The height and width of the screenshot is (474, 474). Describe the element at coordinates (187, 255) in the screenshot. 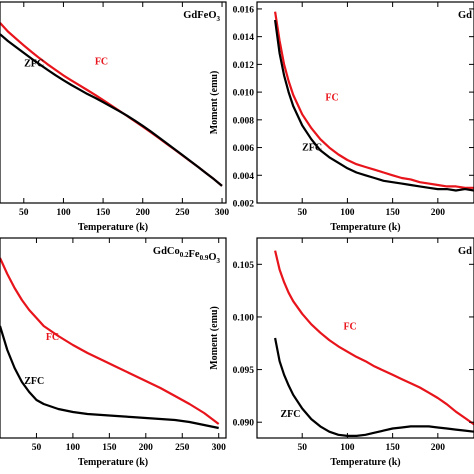

I see `panel-title: GdCo0.2Fe0.9O3` at that location.